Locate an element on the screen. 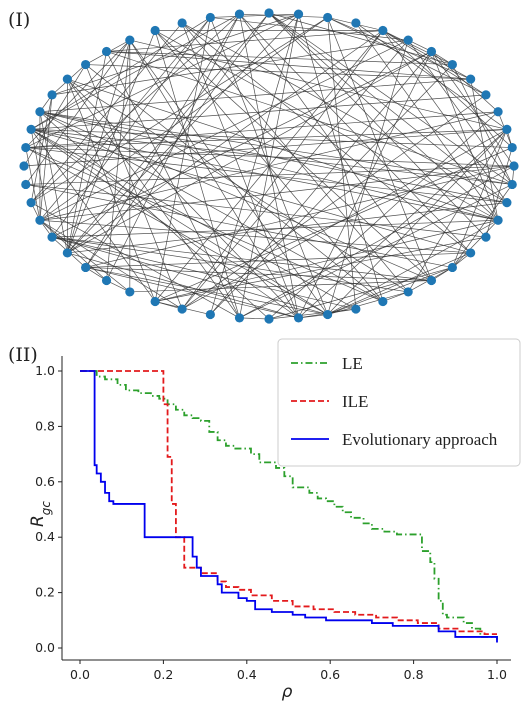 This screenshot has height=703, width=524. legend-label: Evolutionary approach is located at coordinates (420, 439).